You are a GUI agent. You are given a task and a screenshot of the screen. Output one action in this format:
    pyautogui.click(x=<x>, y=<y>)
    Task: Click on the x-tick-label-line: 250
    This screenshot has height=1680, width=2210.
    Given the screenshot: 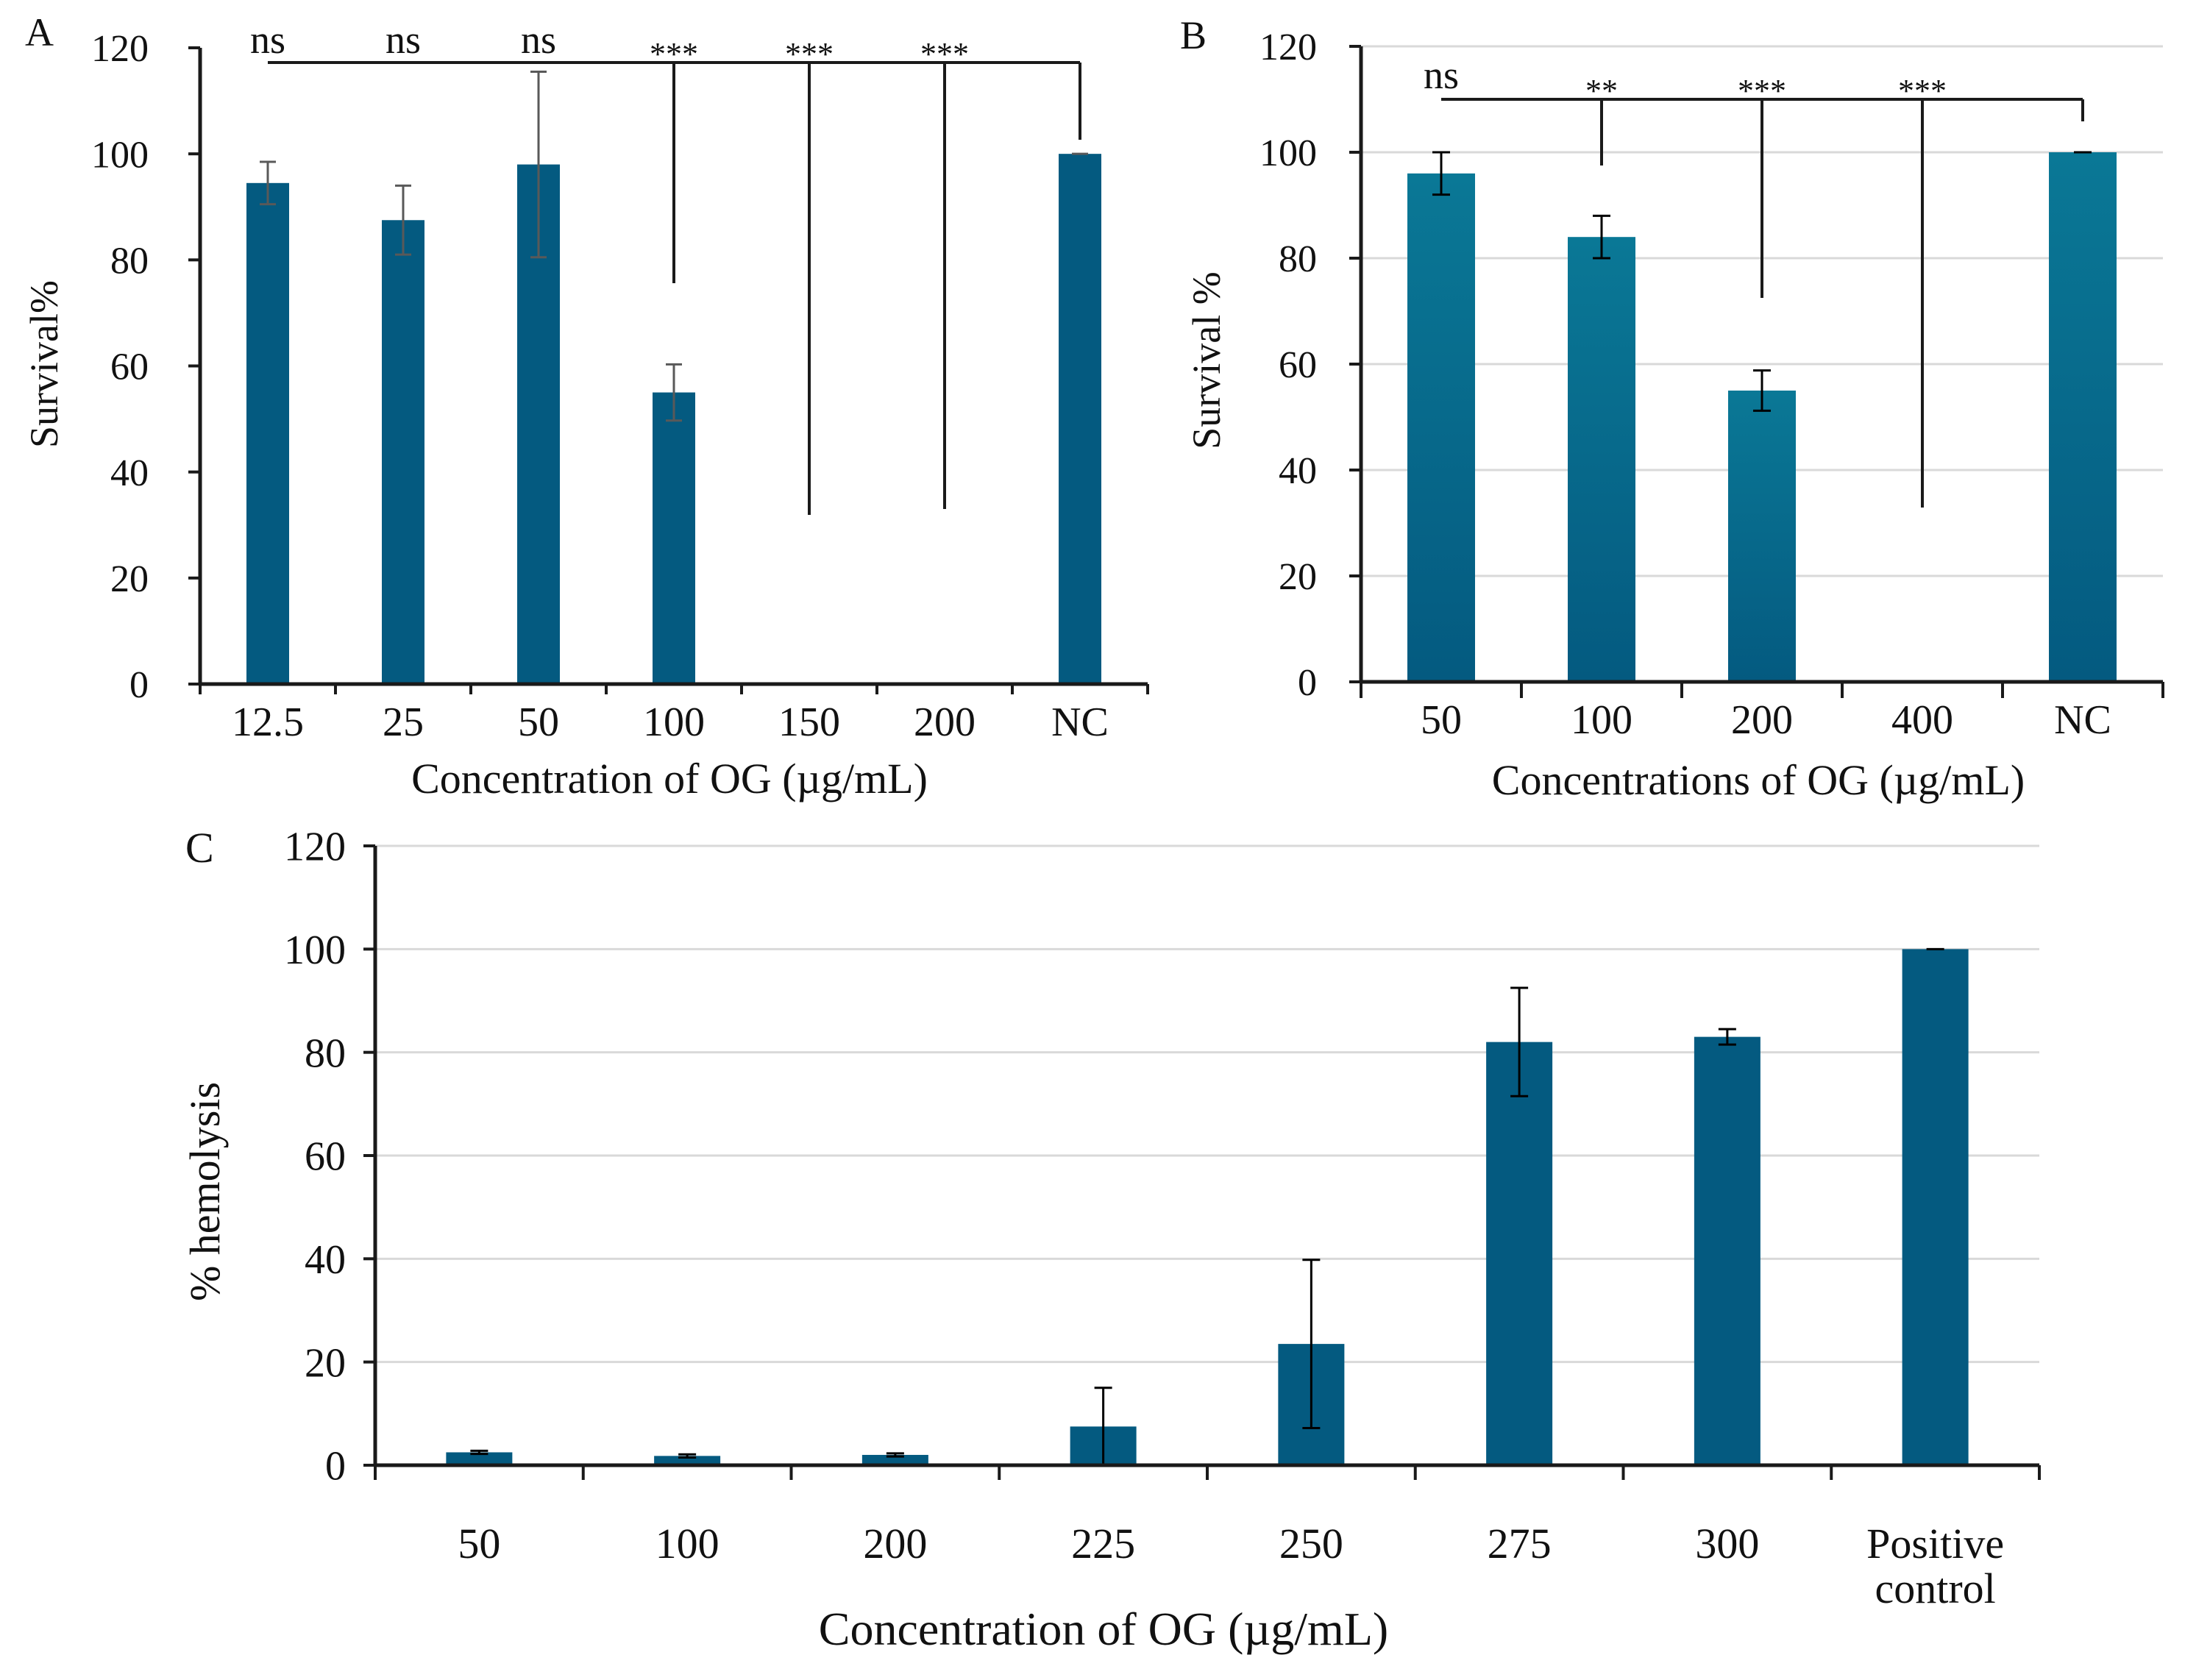 What is the action you would take?
    pyautogui.click(x=1311, y=1544)
    